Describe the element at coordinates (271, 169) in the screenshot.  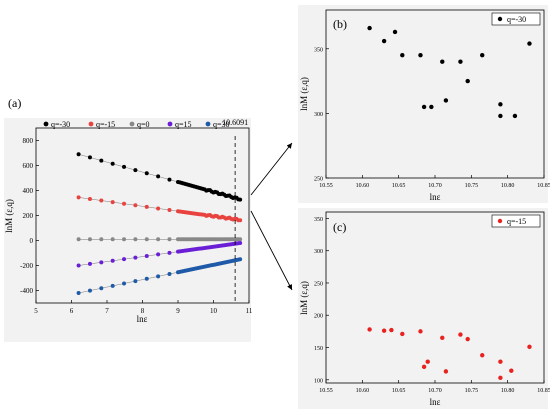
I see `arrow-to-panel-b` at that location.